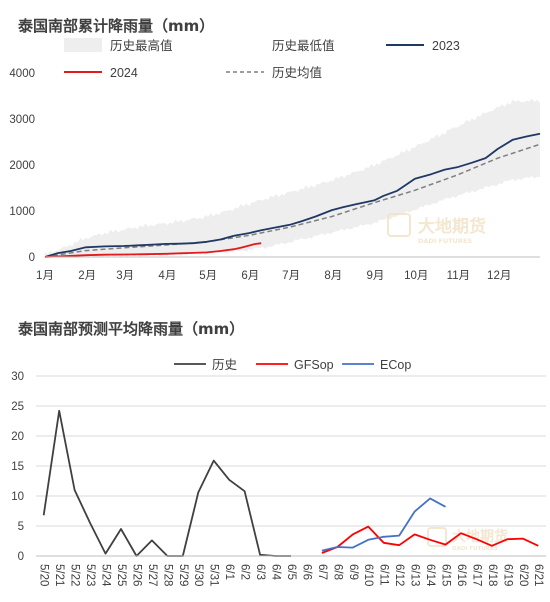 This screenshot has width=550, height=602. I want to click on chart1-watermark: 大地期货 DADI FUTURES, so click(436, 229).